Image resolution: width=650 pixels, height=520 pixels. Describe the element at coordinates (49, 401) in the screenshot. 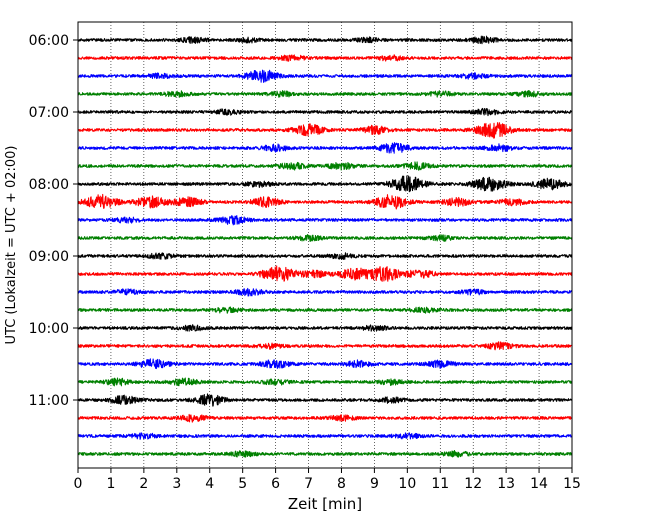

I see `y-tick-label-1100: 11:00` at that location.